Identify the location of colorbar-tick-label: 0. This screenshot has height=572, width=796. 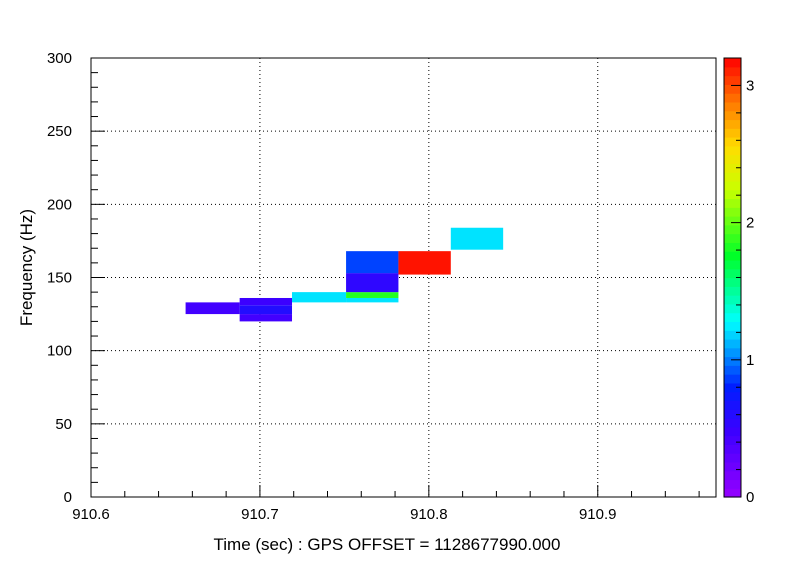
(750, 497).